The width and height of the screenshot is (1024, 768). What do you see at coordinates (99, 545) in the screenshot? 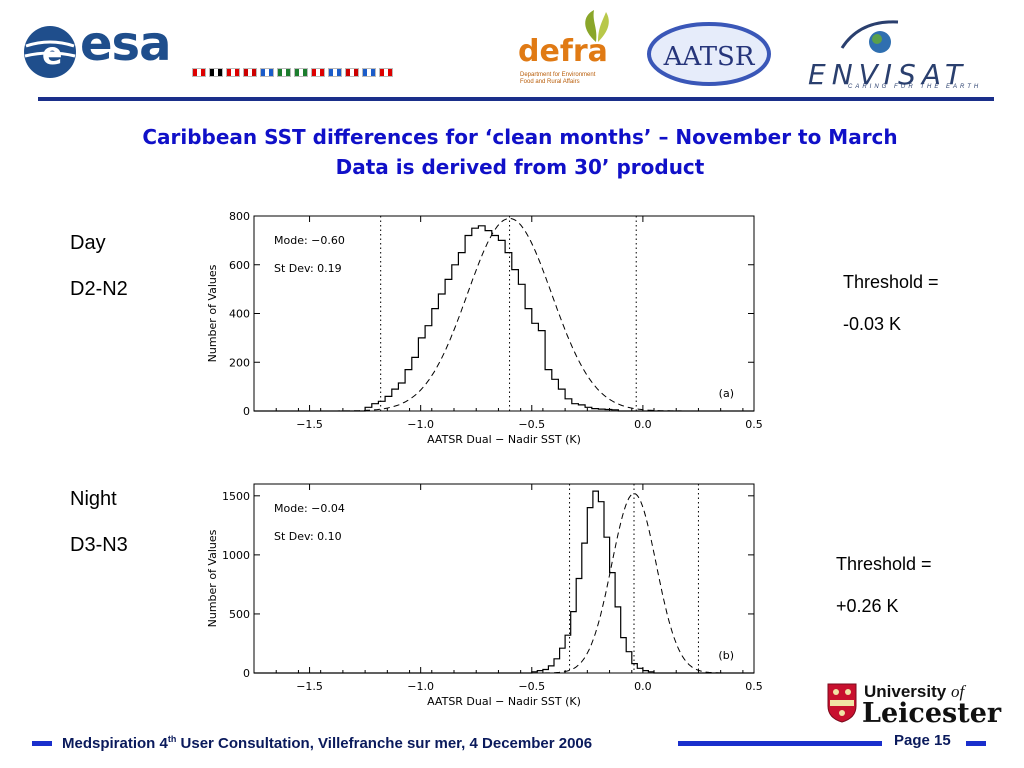
I see `night-difference-label: D3-N3` at bounding box center [99, 545].